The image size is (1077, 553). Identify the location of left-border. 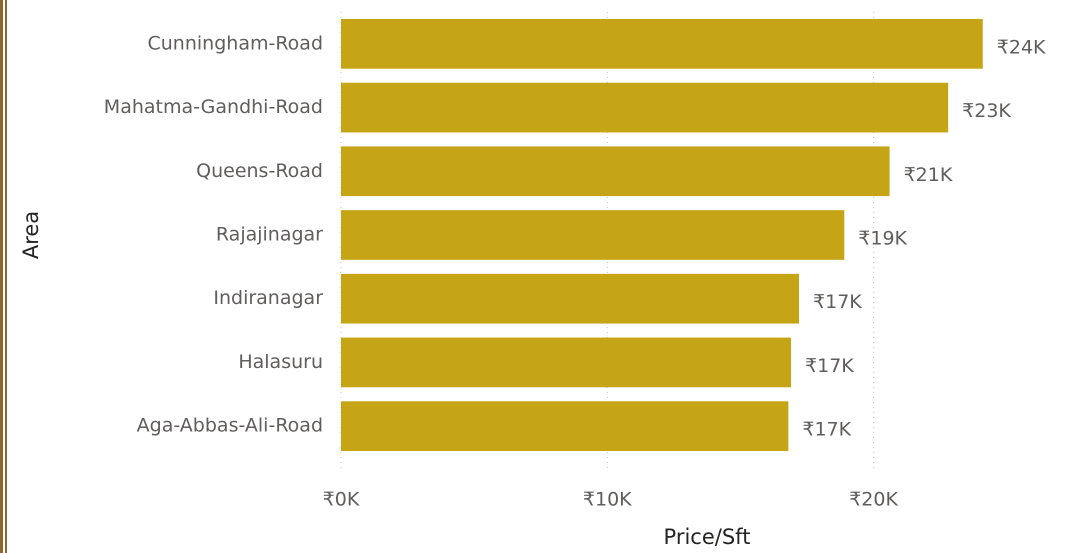
(1, 276).